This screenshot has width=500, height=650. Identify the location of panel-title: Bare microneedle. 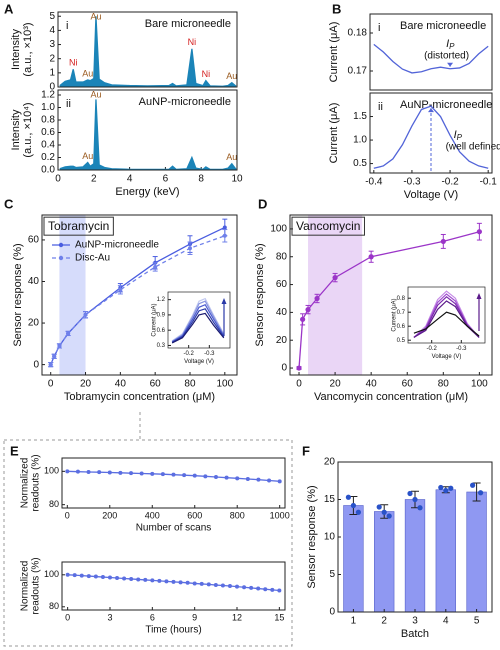
(443, 26).